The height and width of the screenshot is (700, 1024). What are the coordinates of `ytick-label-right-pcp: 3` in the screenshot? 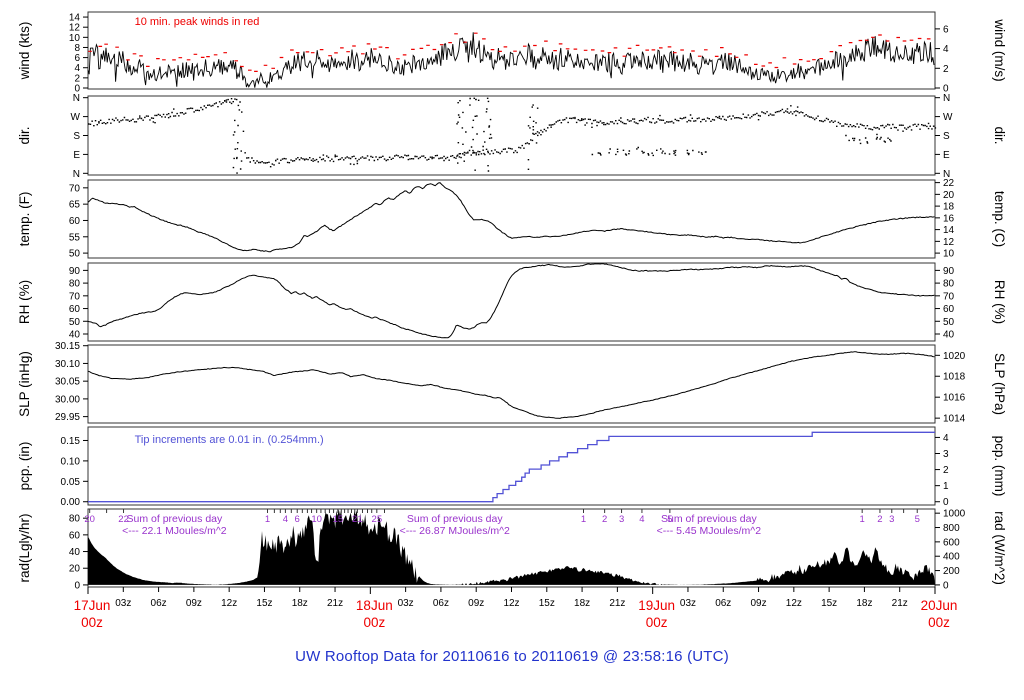 It's located at (946, 454).